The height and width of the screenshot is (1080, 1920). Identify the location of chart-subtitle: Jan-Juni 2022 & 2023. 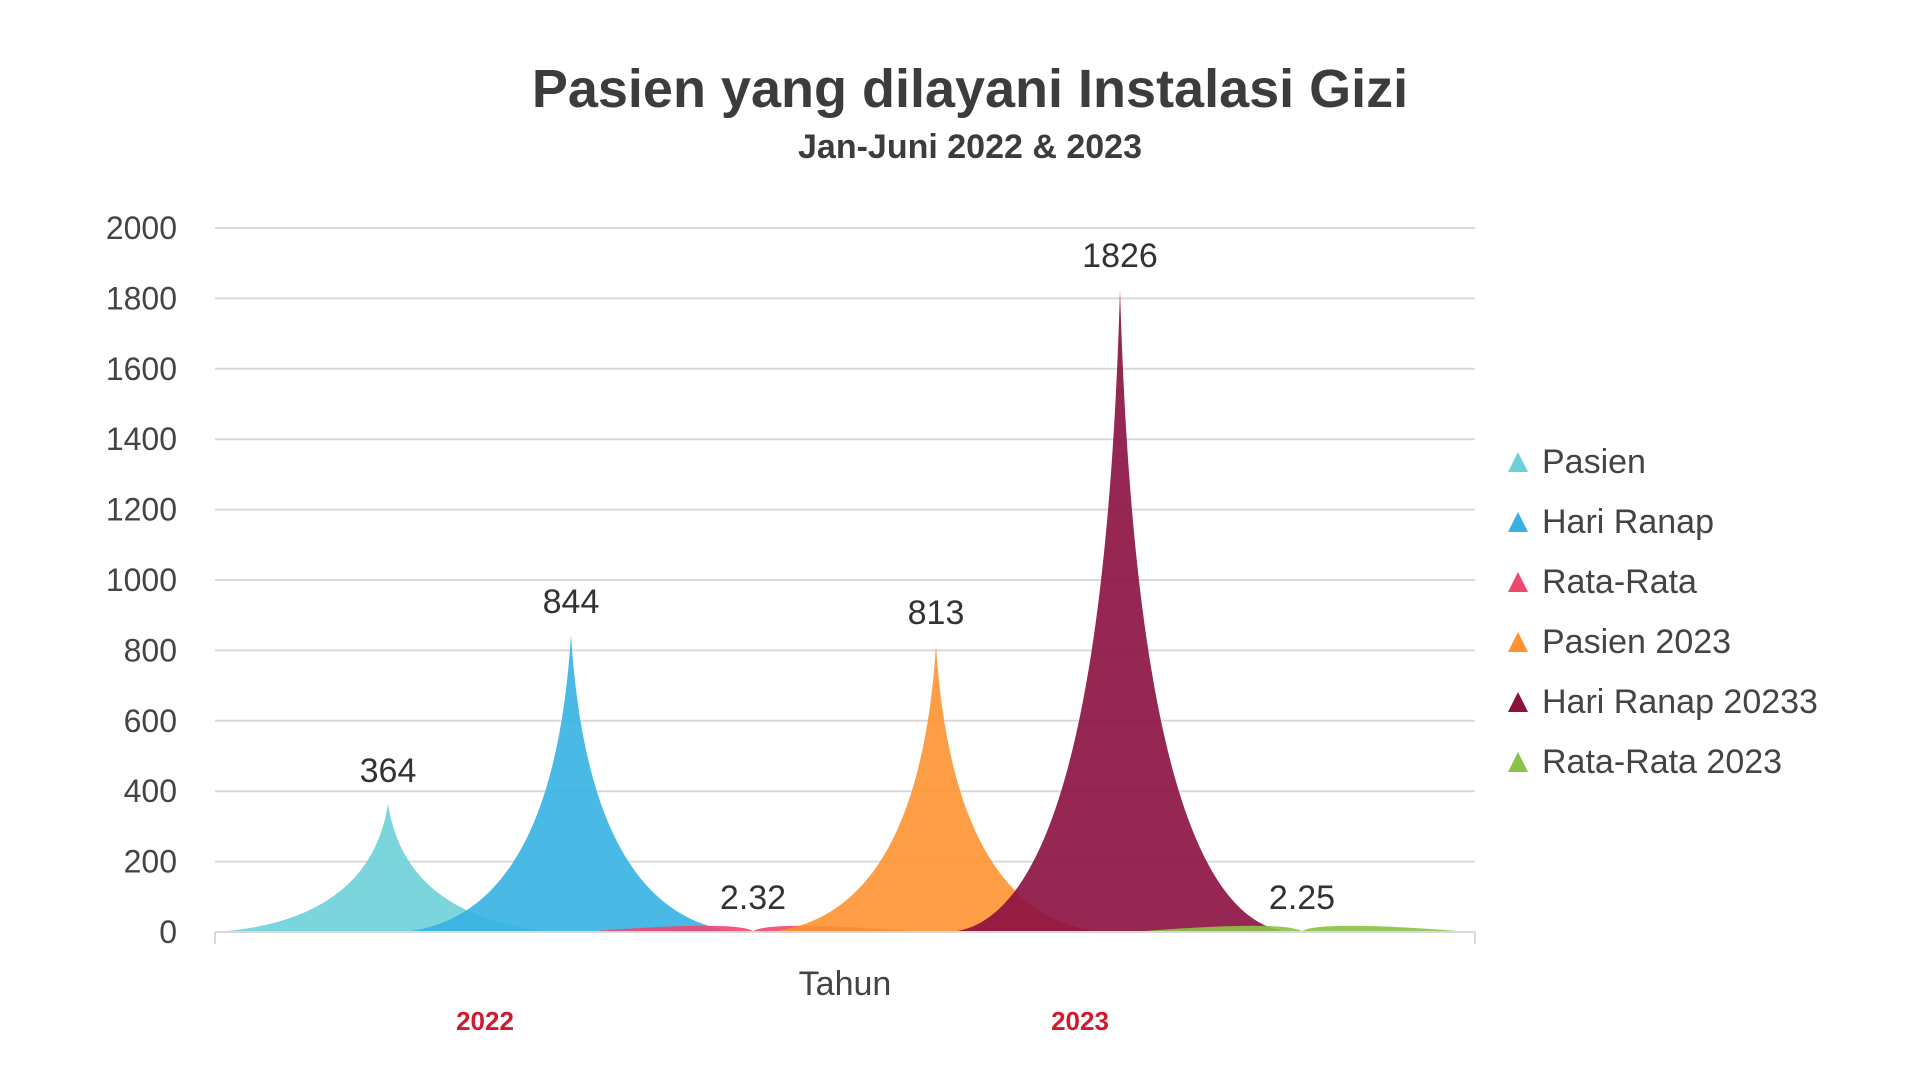
(970, 147).